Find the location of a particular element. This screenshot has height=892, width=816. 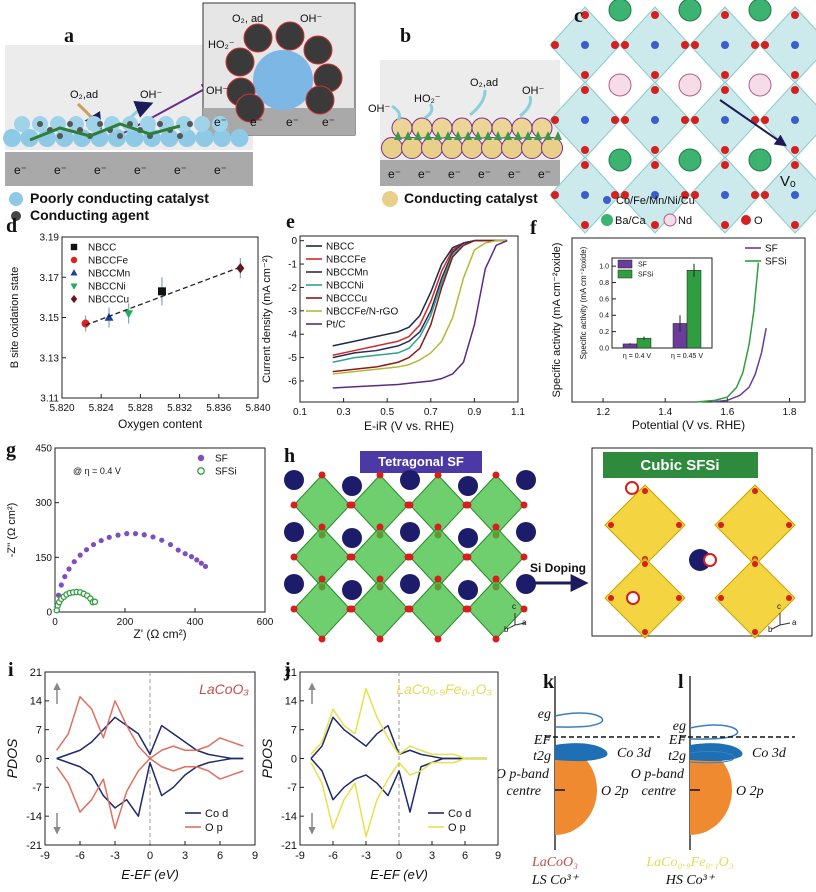

orbital-label: eg is located at coordinates (544, 714).